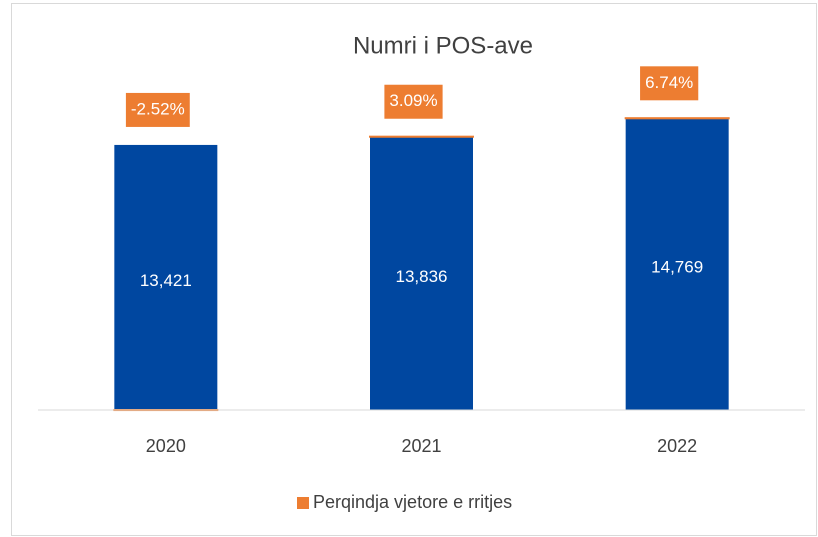 The image size is (818, 537). What do you see at coordinates (421, 446) in the screenshot?
I see `x-tick-label: 2021` at bounding box center [421, 446].